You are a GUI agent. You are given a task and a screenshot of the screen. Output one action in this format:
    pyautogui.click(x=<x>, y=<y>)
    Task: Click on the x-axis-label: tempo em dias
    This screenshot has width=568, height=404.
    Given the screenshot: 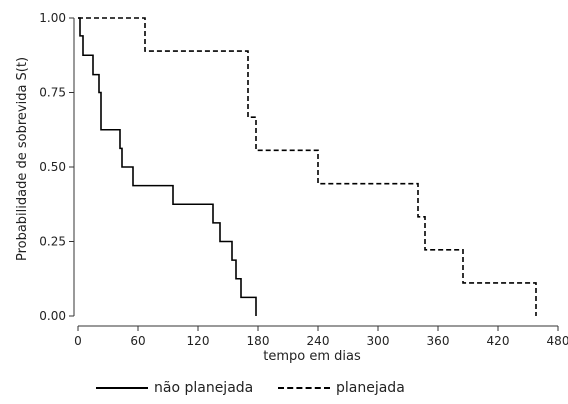 What is the action you would take?
    pyautogui.click(x=312, y=356)
    